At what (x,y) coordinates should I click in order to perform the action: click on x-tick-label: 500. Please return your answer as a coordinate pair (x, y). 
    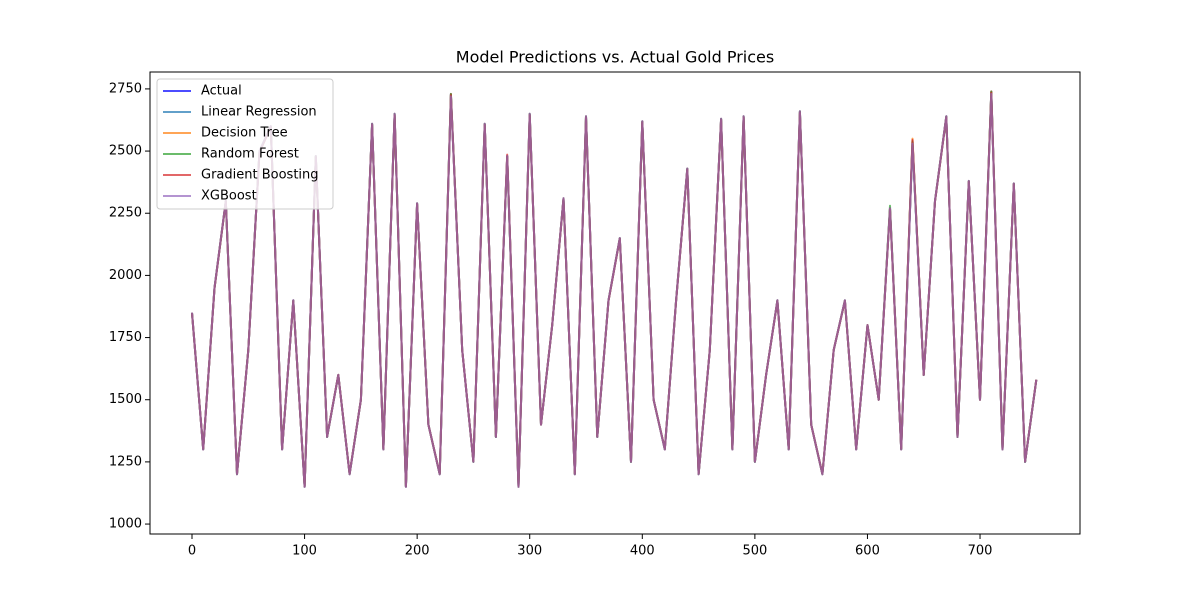
    Looking at the image, I should click on (754, 551).